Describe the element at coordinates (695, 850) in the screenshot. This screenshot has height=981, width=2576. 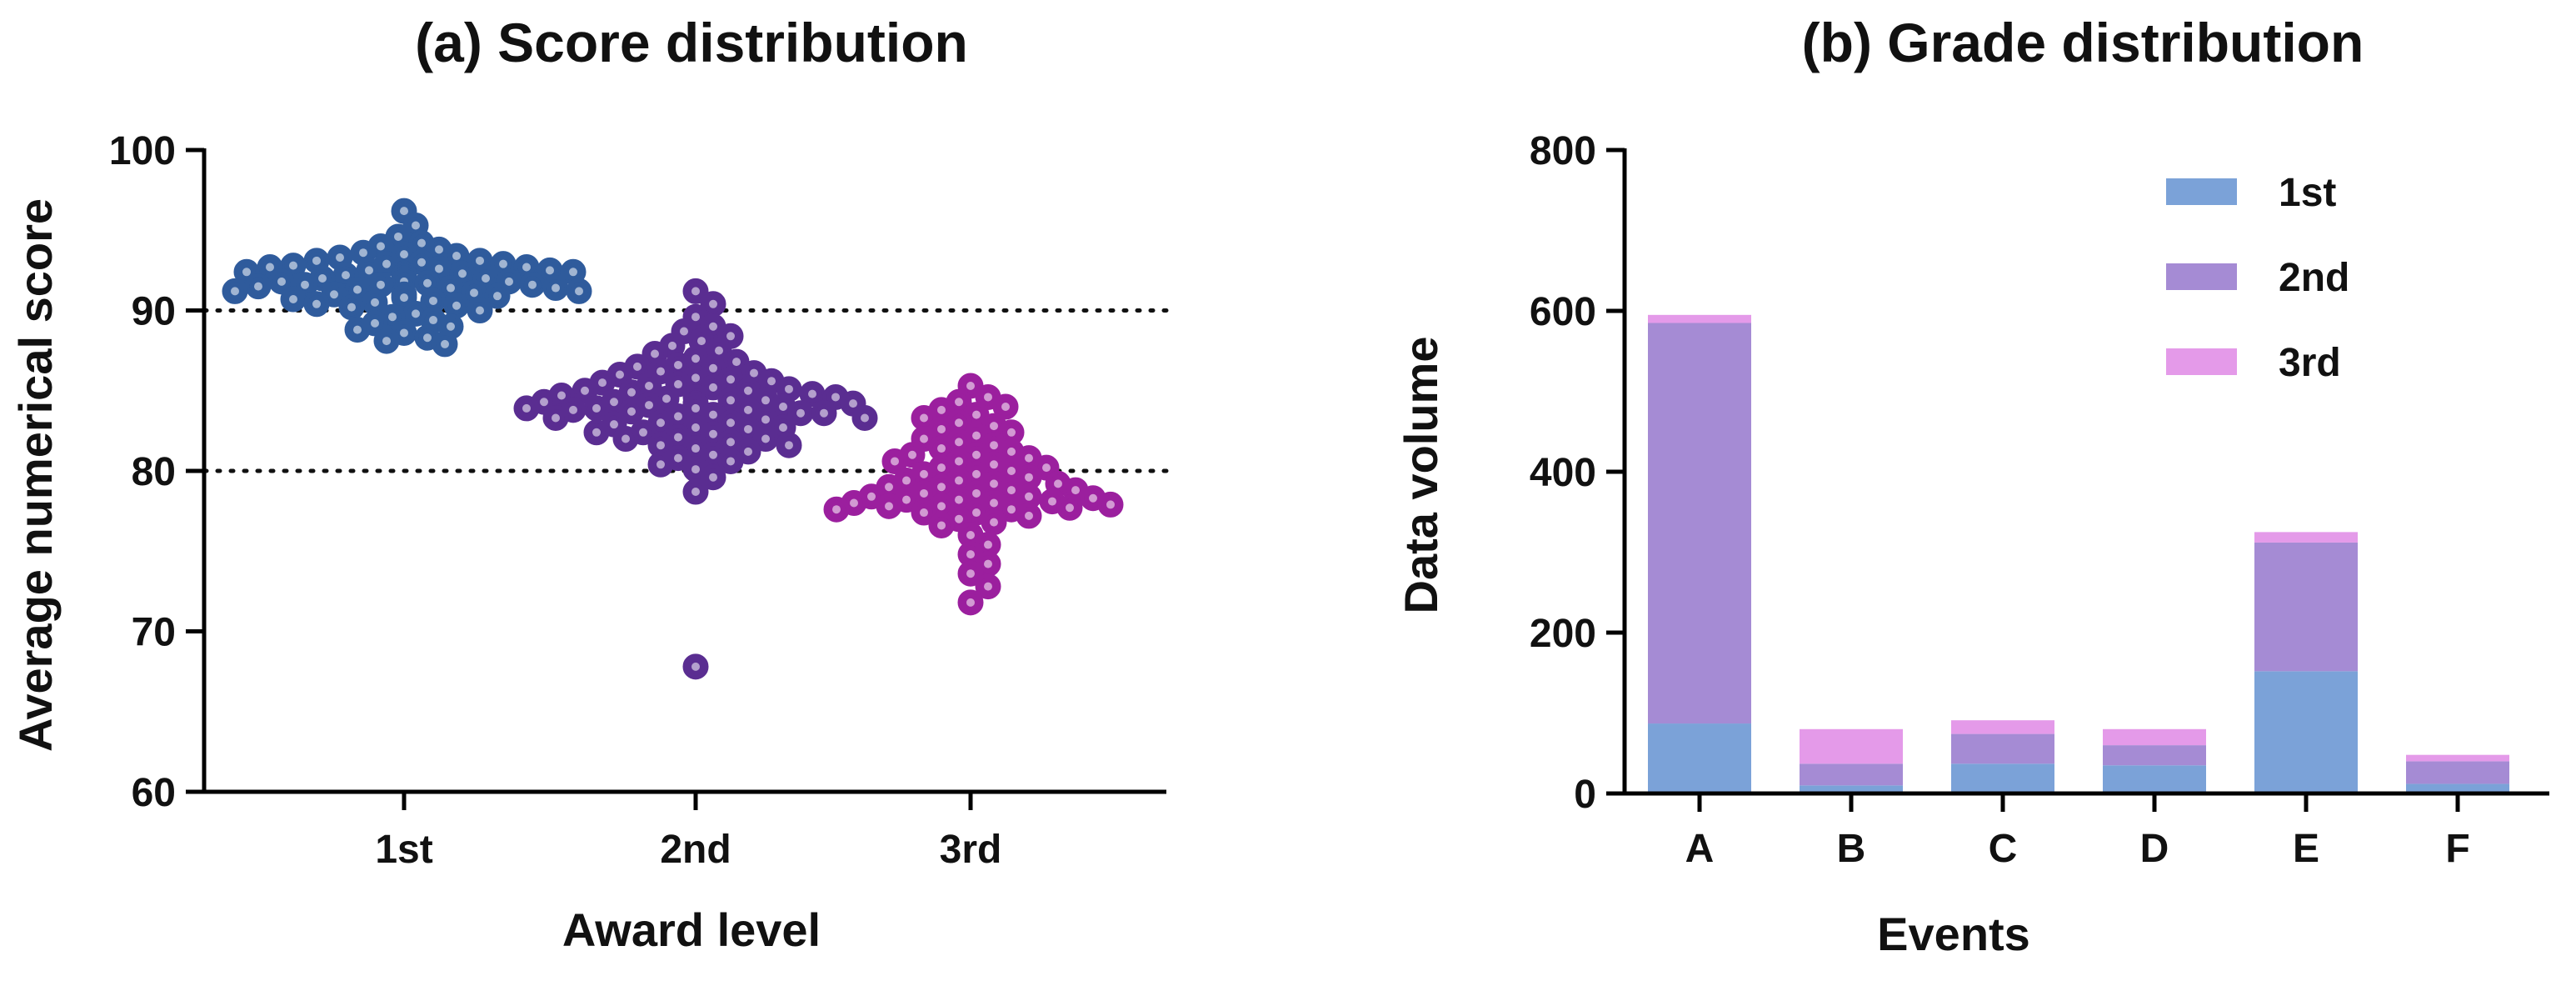
I see `x-tick-label: 2nd` at that location.